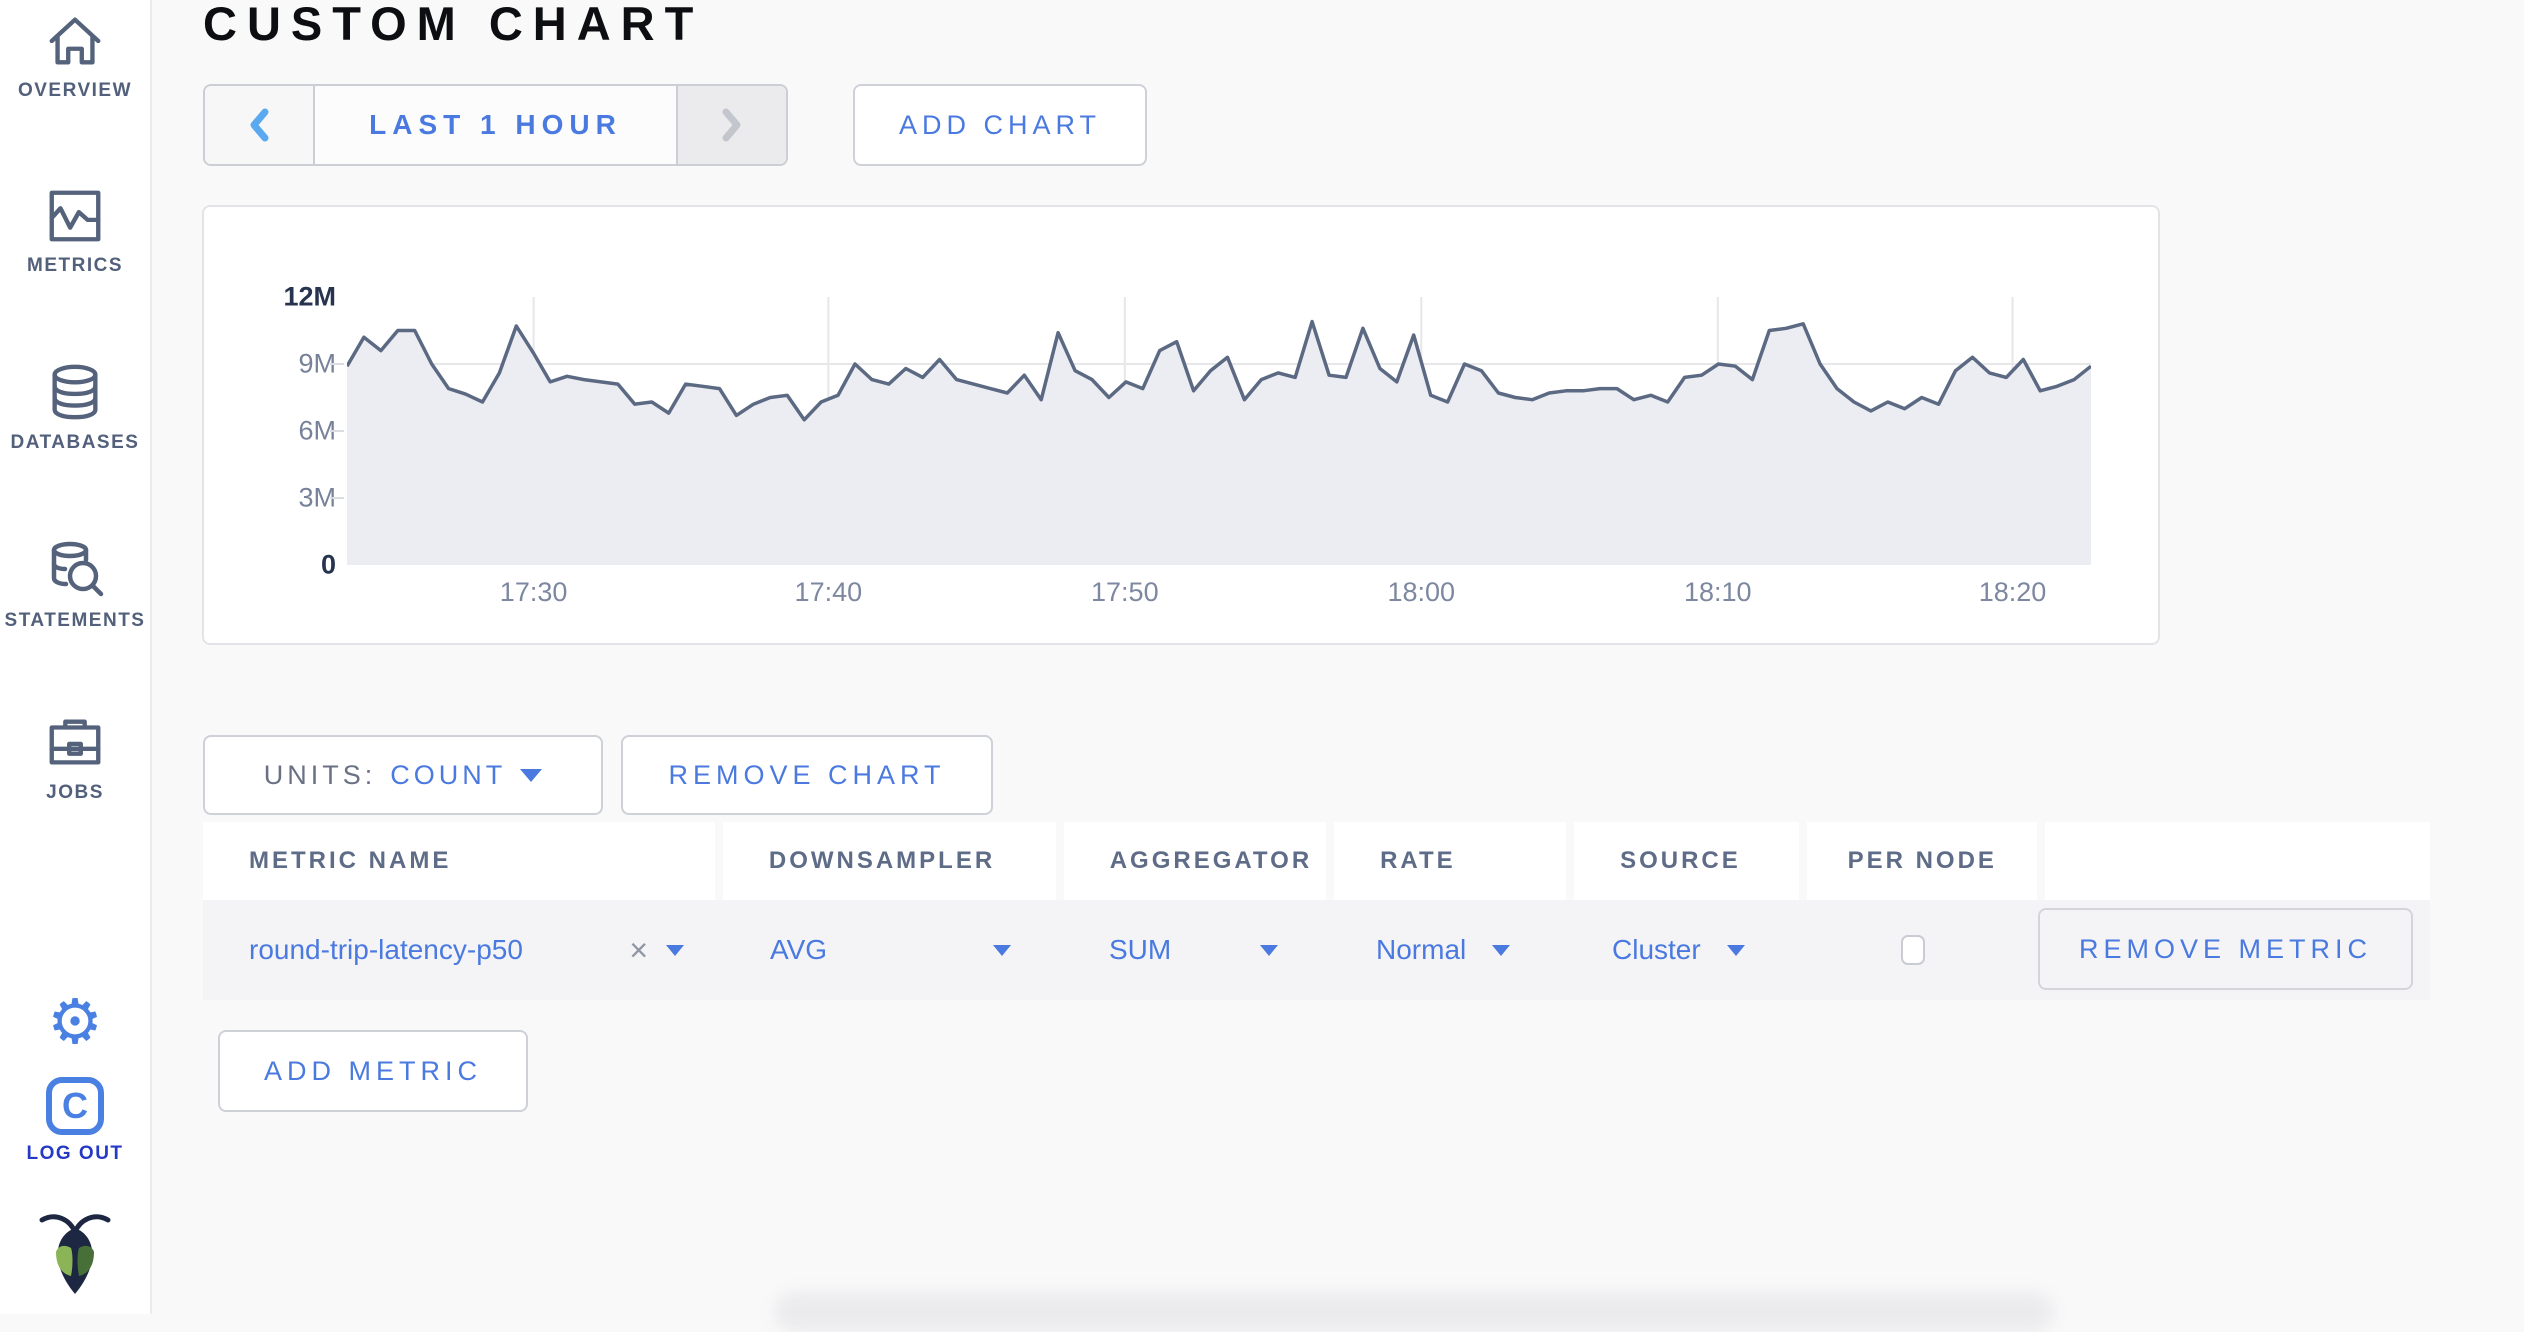 The image size is (2524, 1332). I want to click on per-node-checkbox, so click(1912, 950).